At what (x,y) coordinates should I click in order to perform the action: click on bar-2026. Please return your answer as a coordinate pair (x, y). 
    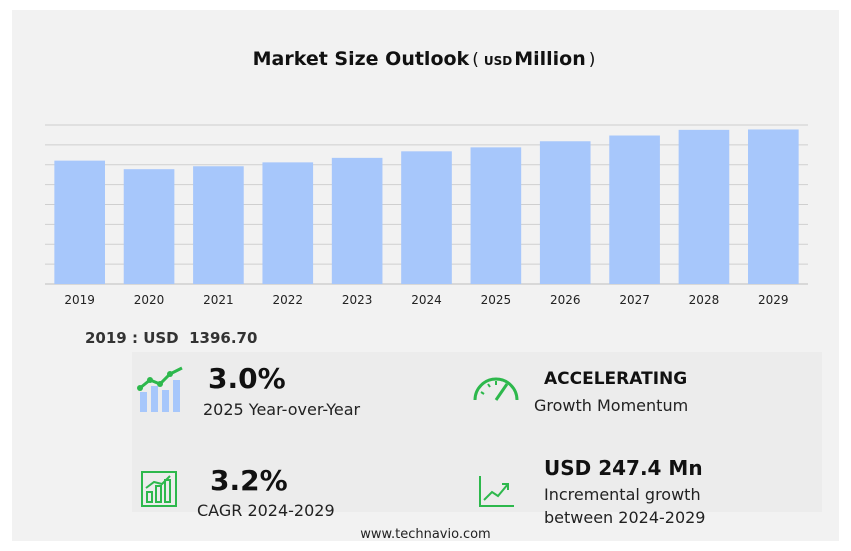
    Looking at the image, I should click on (565, 212).